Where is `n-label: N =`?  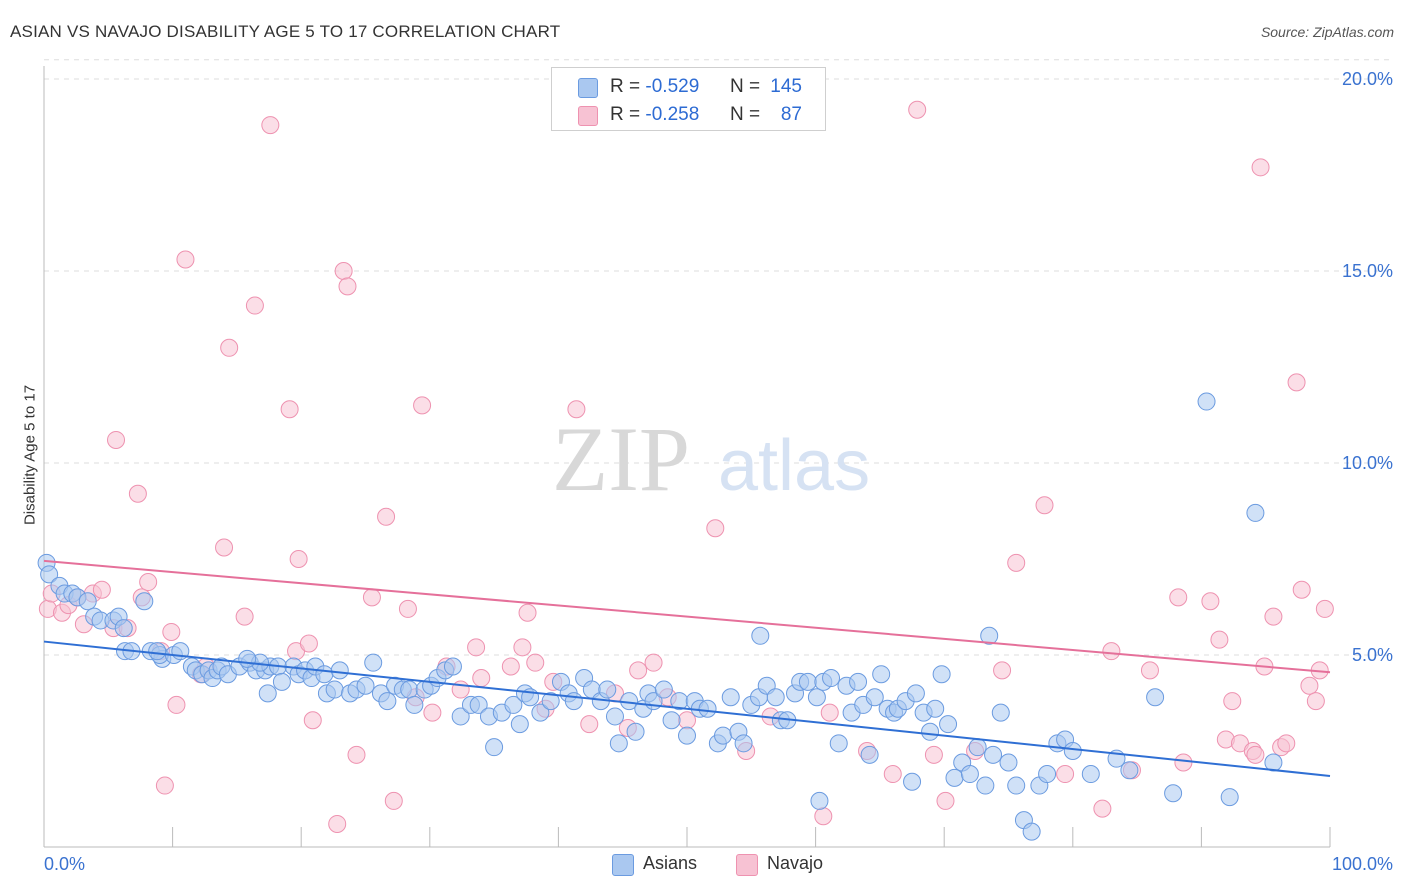 n-label: N = is located at coordinates (745, 86).